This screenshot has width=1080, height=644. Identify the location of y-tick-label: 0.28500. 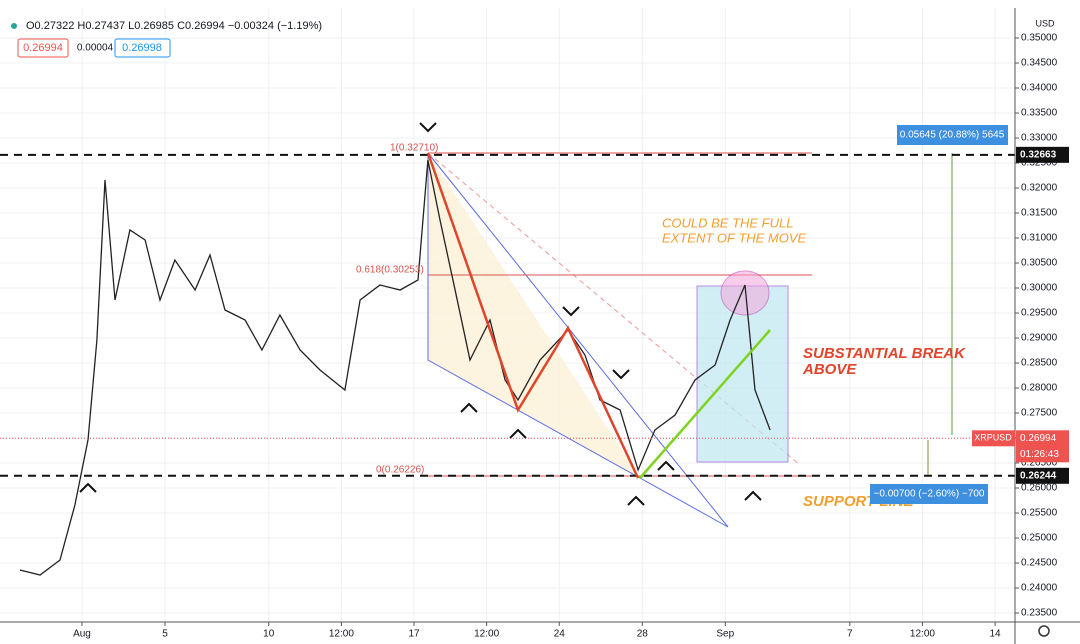
(1039, 363).